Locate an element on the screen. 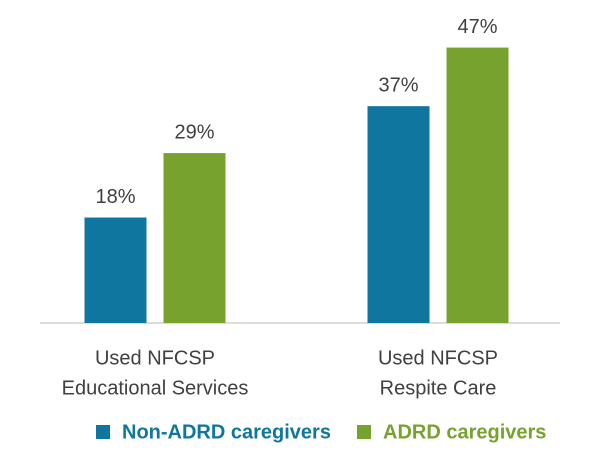  x-tick-label: Educational Services is located at coordinates (155, 388).